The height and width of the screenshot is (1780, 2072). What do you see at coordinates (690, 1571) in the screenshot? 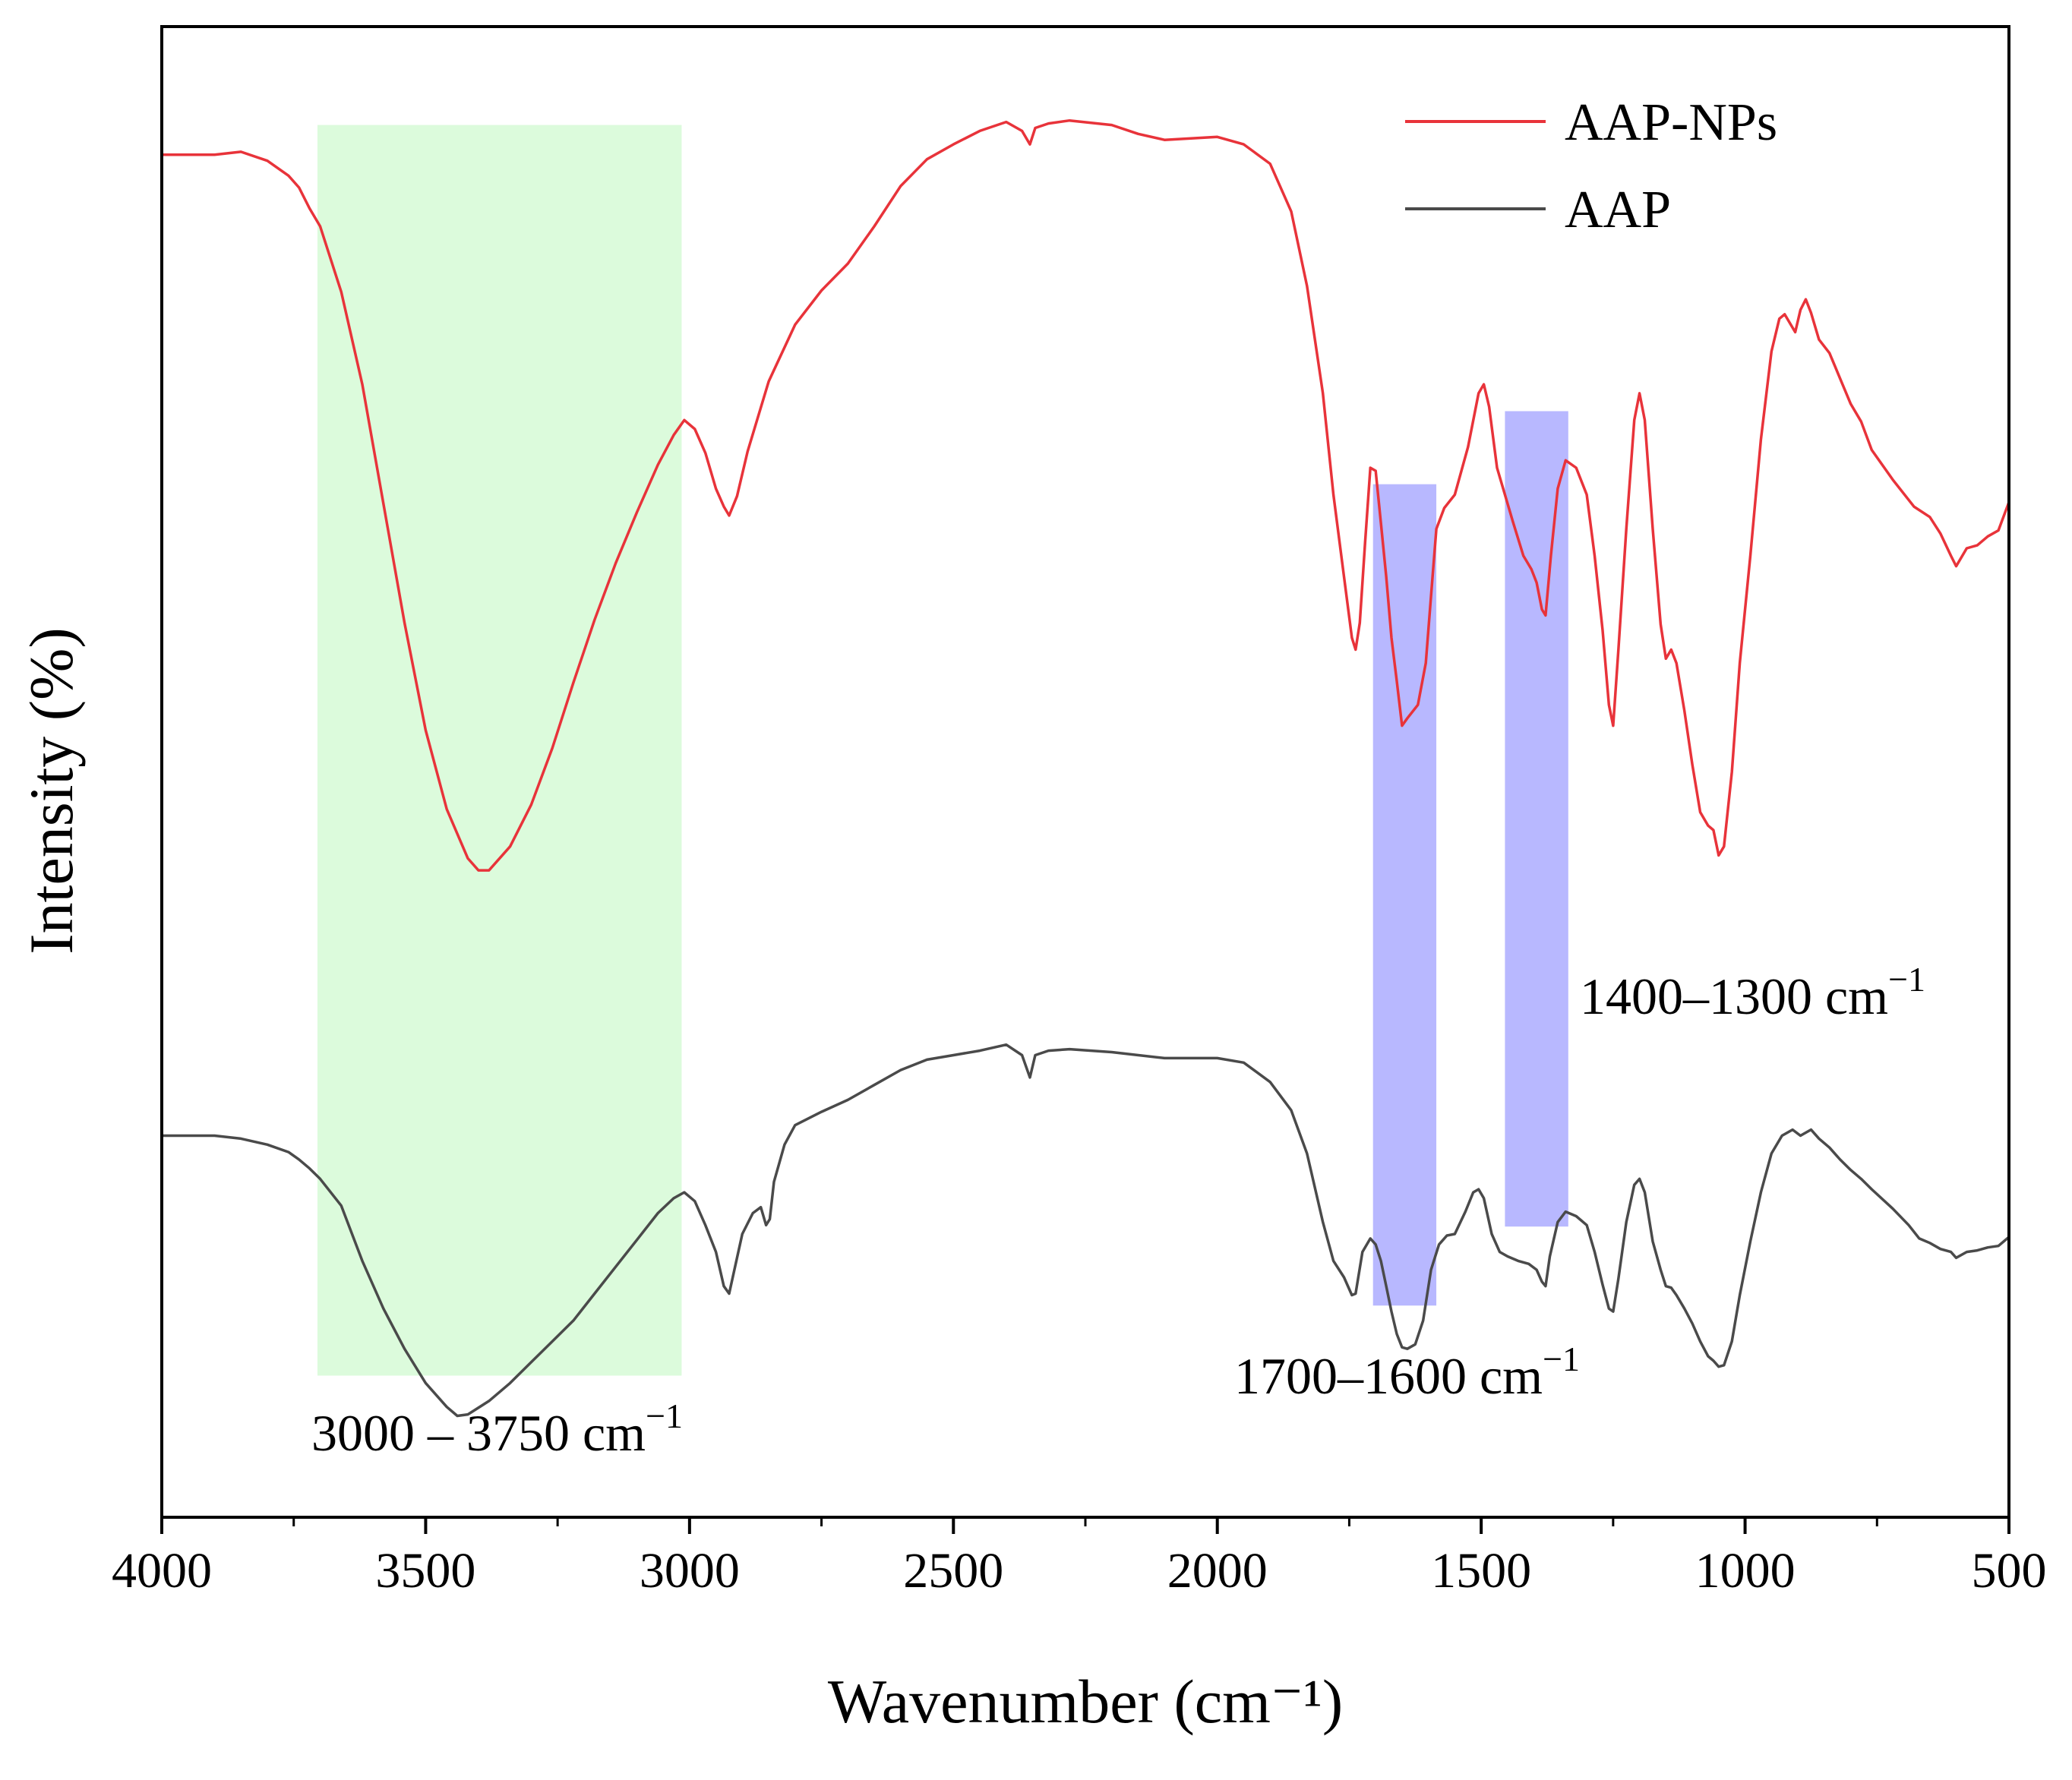
I see `x-tick-label: 3000` at bounding box center [690, 1571].